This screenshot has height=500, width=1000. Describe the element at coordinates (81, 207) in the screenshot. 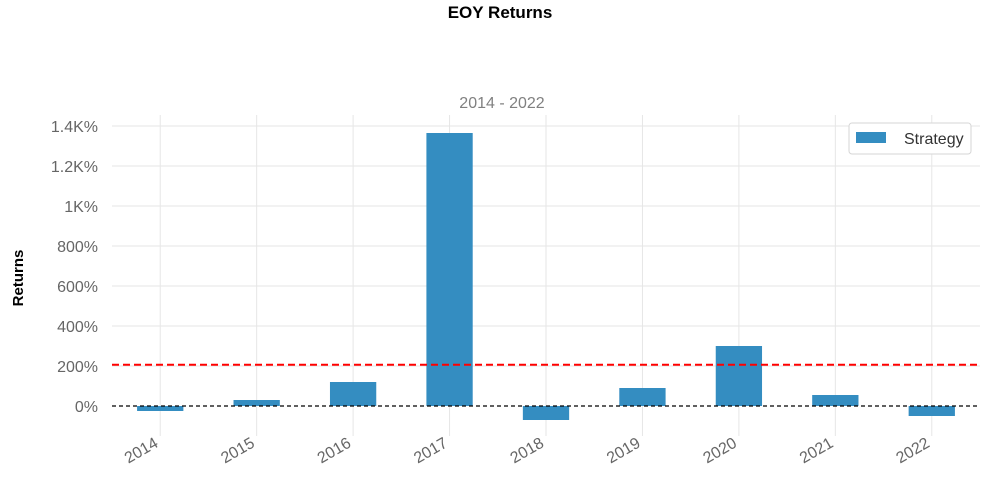

I see `y-tick-label-5: 1K%` at that location.